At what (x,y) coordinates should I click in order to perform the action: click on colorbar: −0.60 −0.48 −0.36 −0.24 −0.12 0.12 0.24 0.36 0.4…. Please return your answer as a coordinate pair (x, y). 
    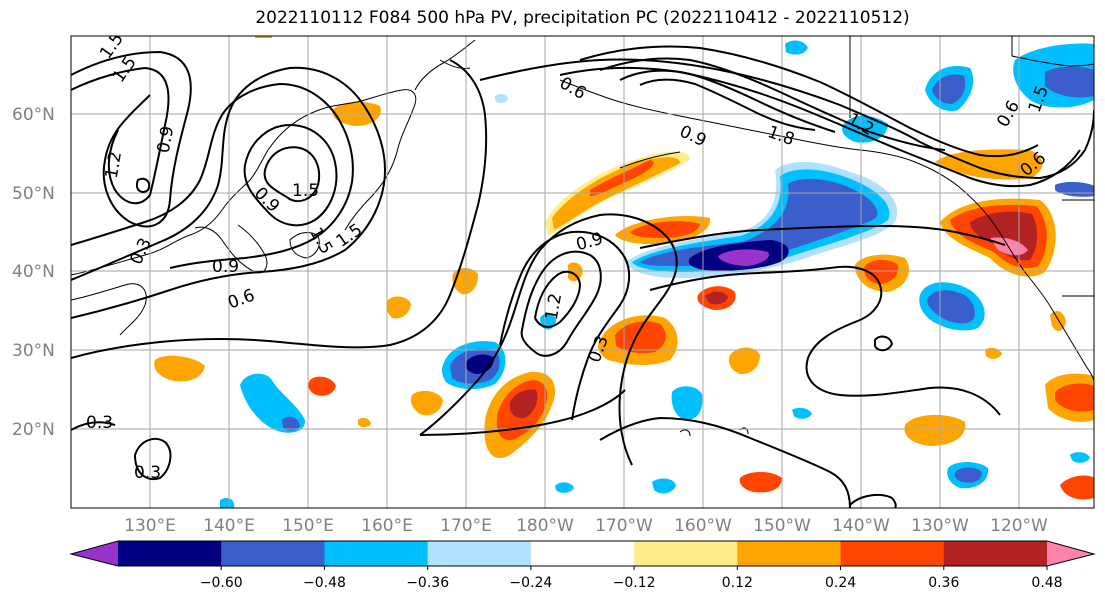
    Looking at the image, I should click on (582, 565).